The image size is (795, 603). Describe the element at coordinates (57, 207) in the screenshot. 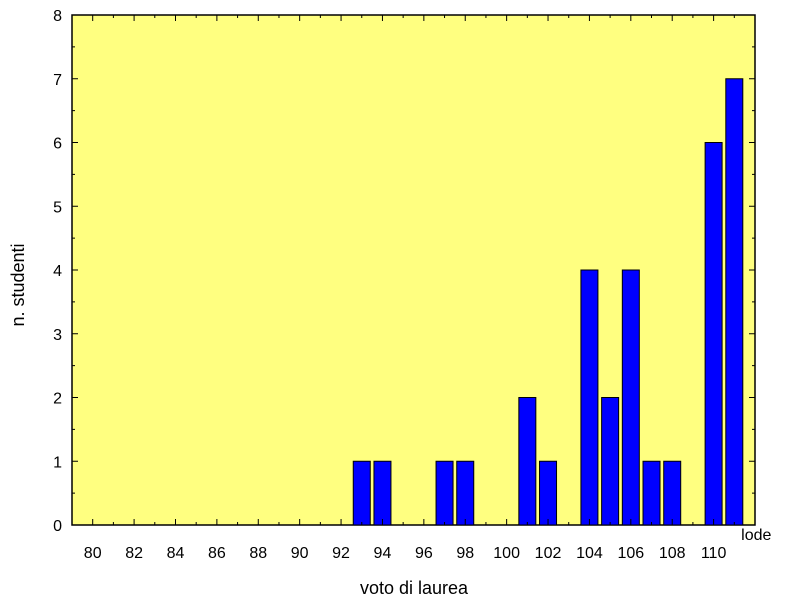

I see `y-tick-label: 5` at that location.